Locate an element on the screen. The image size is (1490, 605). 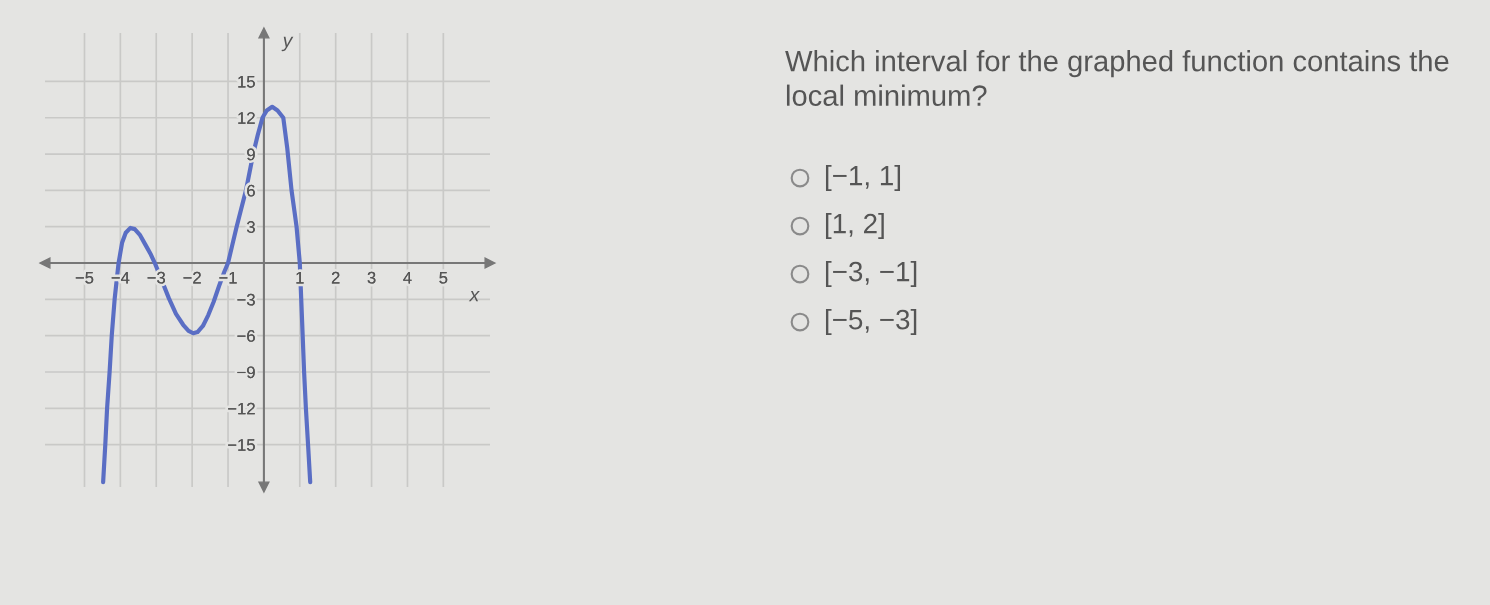
y-tick-label: −3 is located at coordinates (246, 299).